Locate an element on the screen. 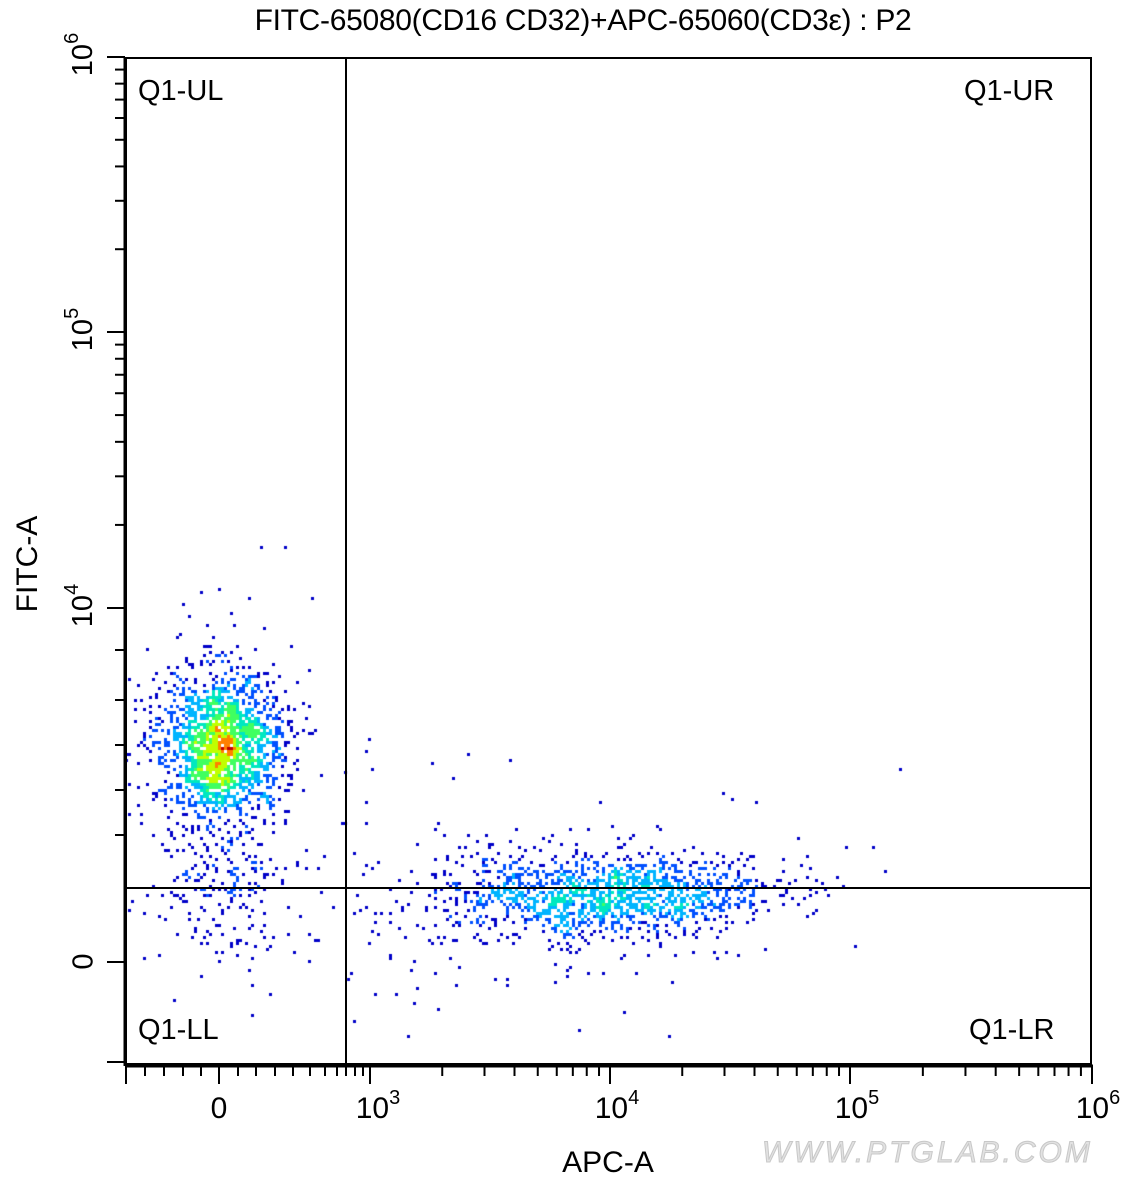 The width and height of the screenshot is (1140, 1184). quadrant-label-ul: Q1-UL is located at coordinates (181, 91).